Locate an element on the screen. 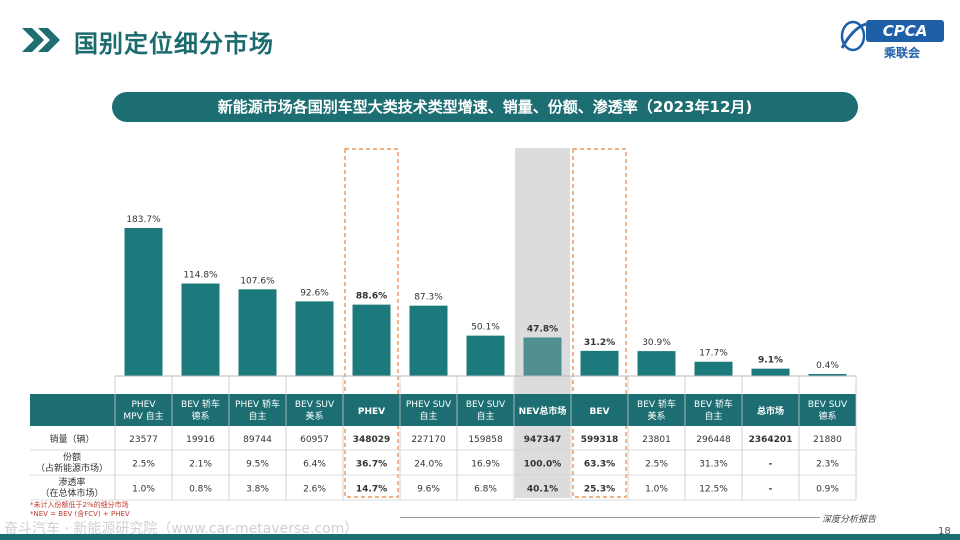 The height and width of the screenshot is (540, 960). table-header-bg is located at coordinates (443, 410).